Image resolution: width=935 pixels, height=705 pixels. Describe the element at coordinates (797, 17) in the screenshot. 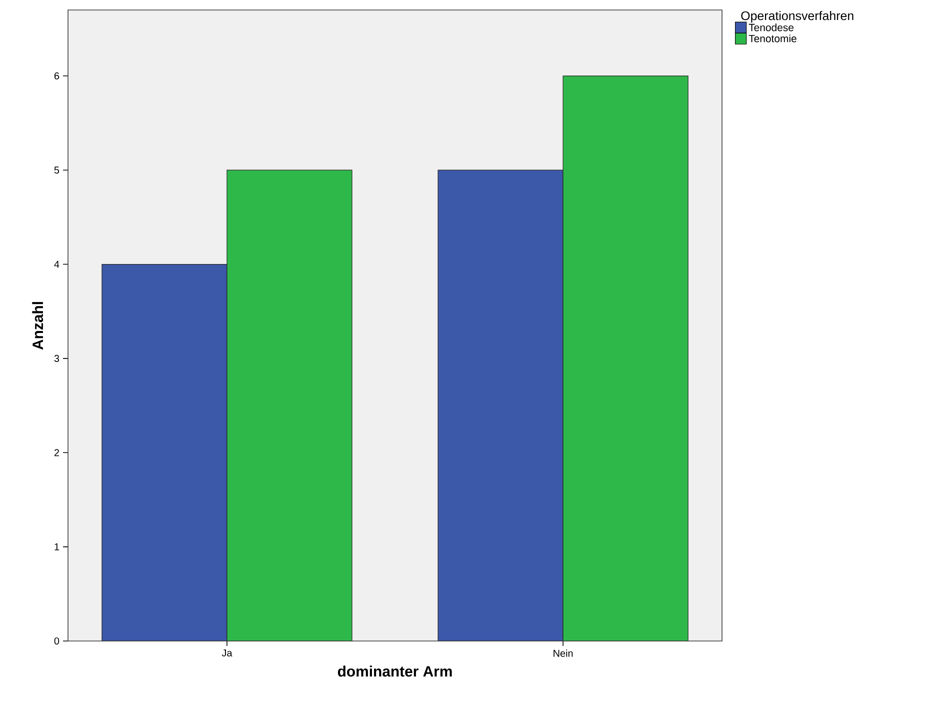

I see `legend-title: Operationsverfahren` at that location.